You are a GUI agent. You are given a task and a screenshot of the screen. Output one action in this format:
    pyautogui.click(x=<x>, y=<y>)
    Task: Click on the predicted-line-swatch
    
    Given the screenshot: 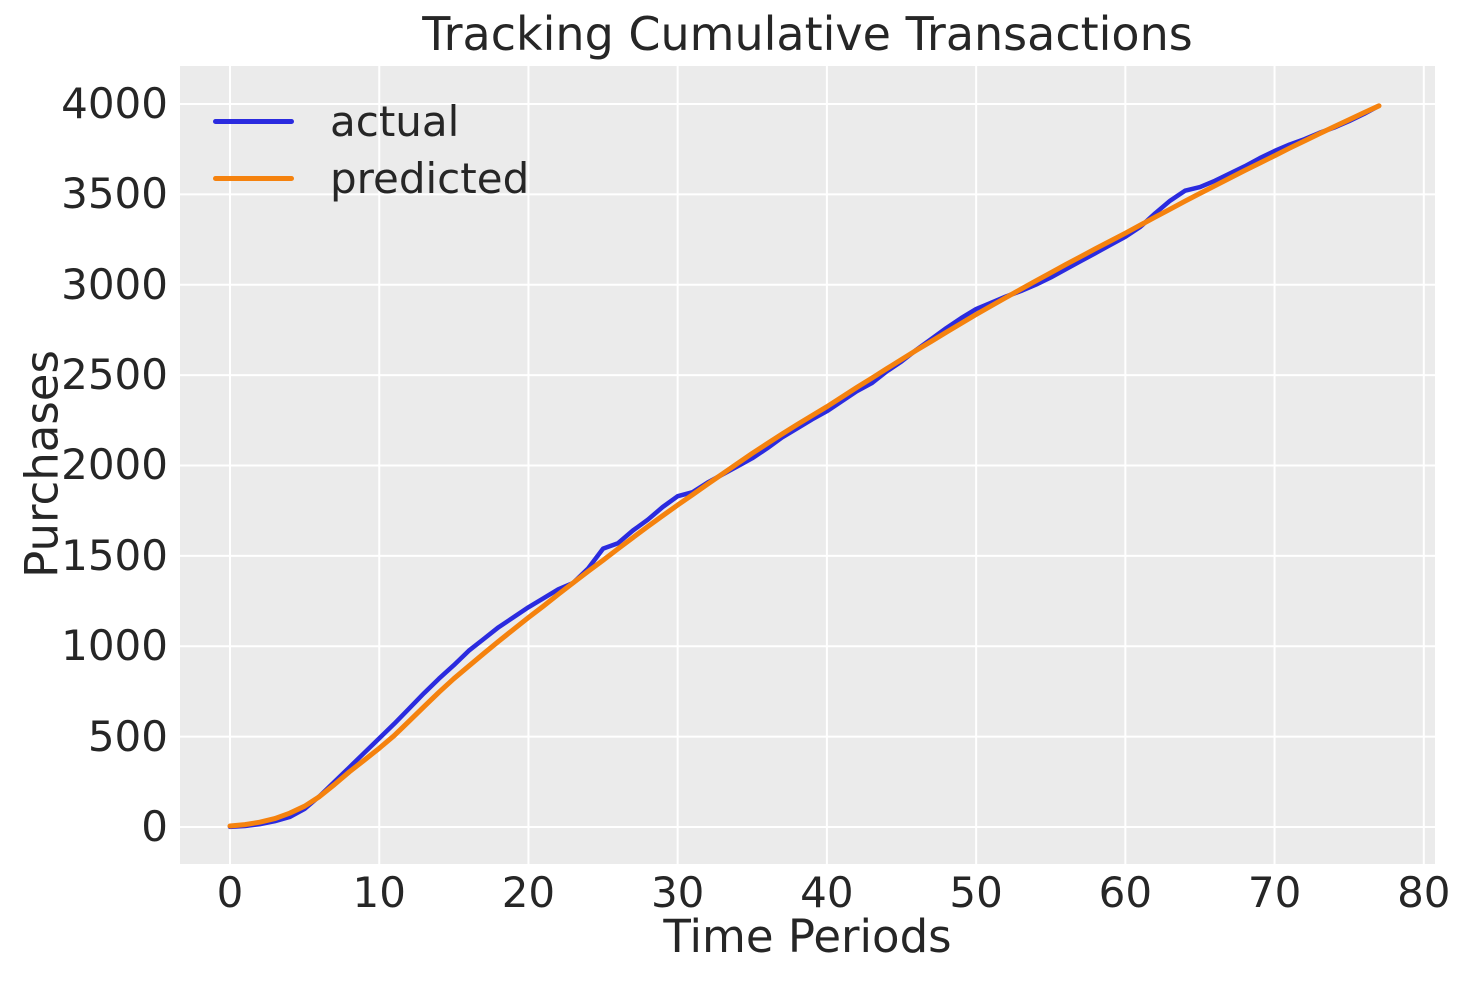 What is the action you would take?
    pyautogui.click(x=253, y=178)
    